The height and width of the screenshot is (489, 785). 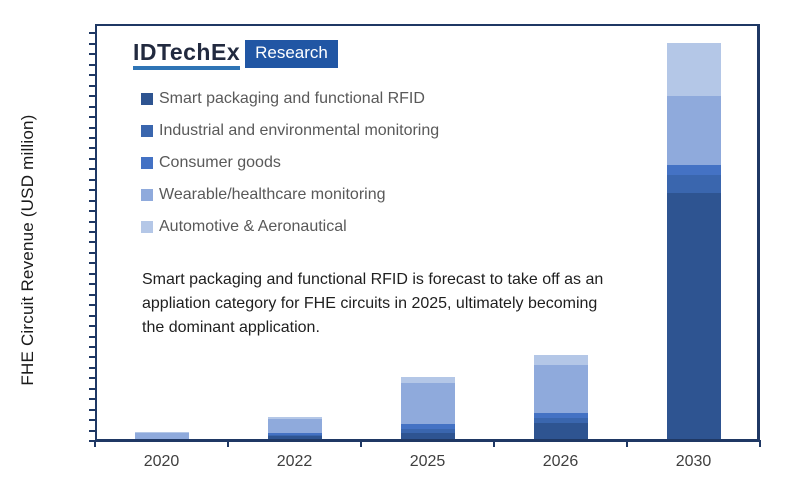 What do you see at coordinates (291, 54) in the screenshot?
I see `brand-logo-research-badge: Research` at bounding box center [291, 54].